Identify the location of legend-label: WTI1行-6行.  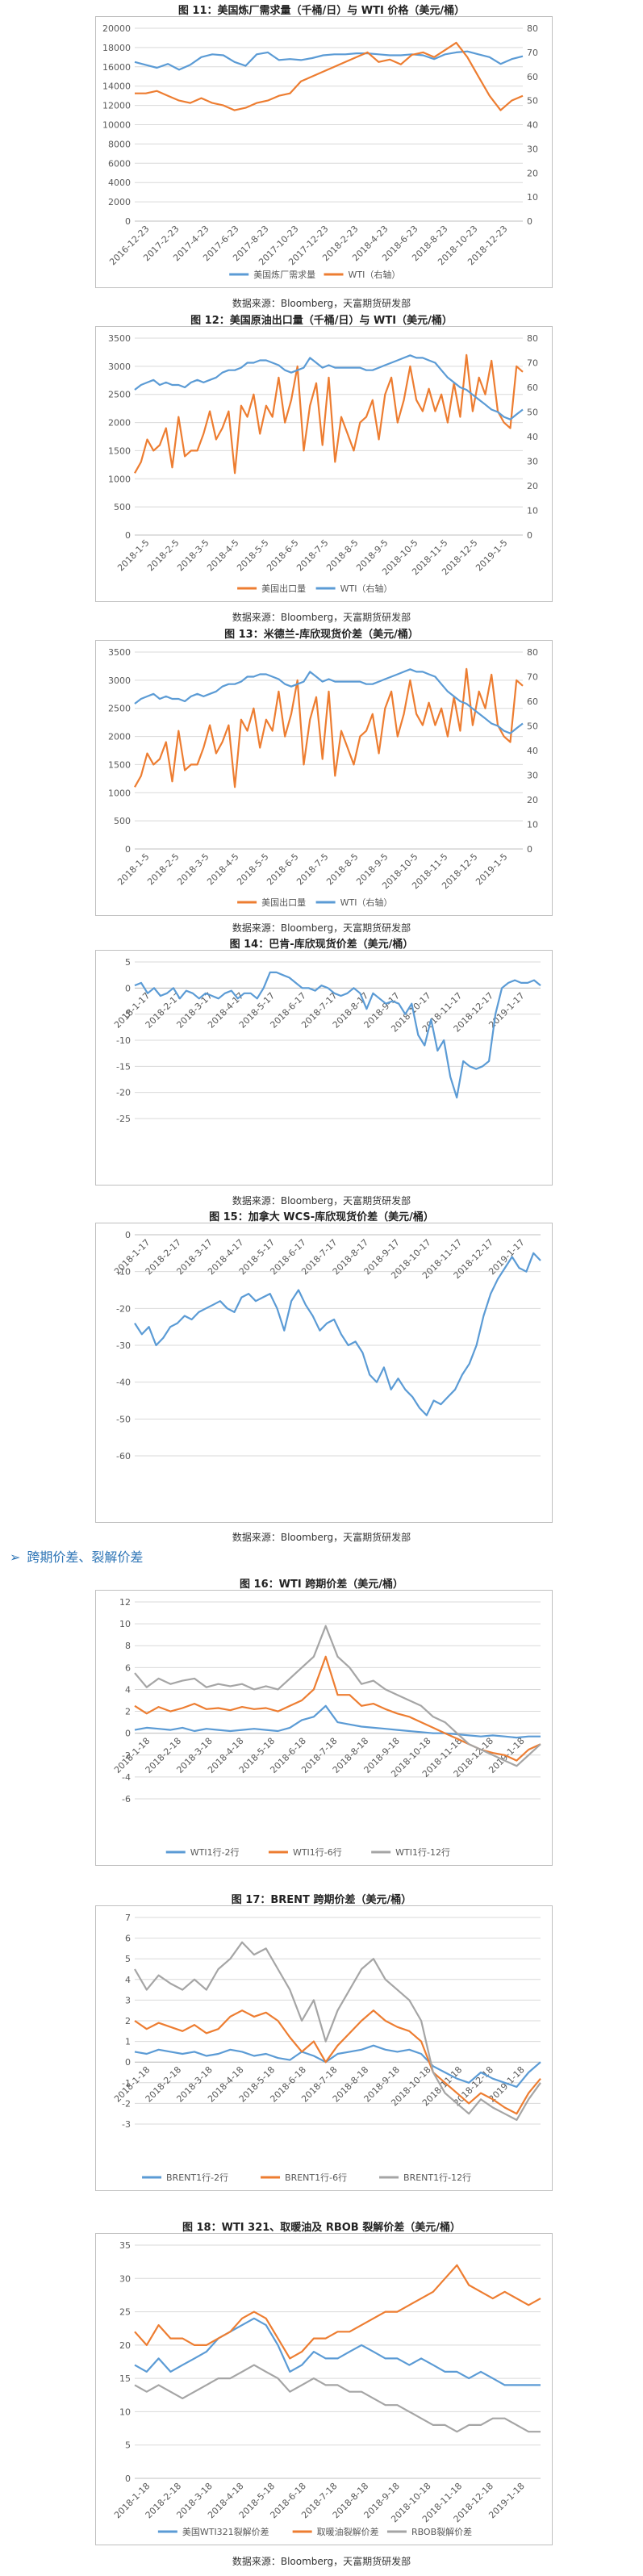
(317, 1852).